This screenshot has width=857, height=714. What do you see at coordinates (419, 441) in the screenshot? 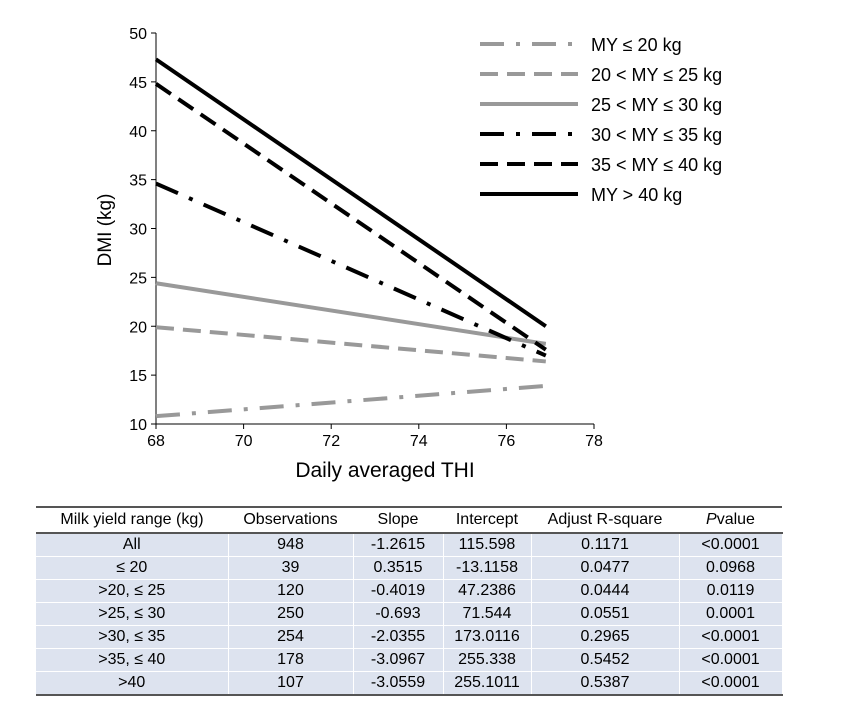
I see `x-tick-label: 74` at bounding box center [419, 441].